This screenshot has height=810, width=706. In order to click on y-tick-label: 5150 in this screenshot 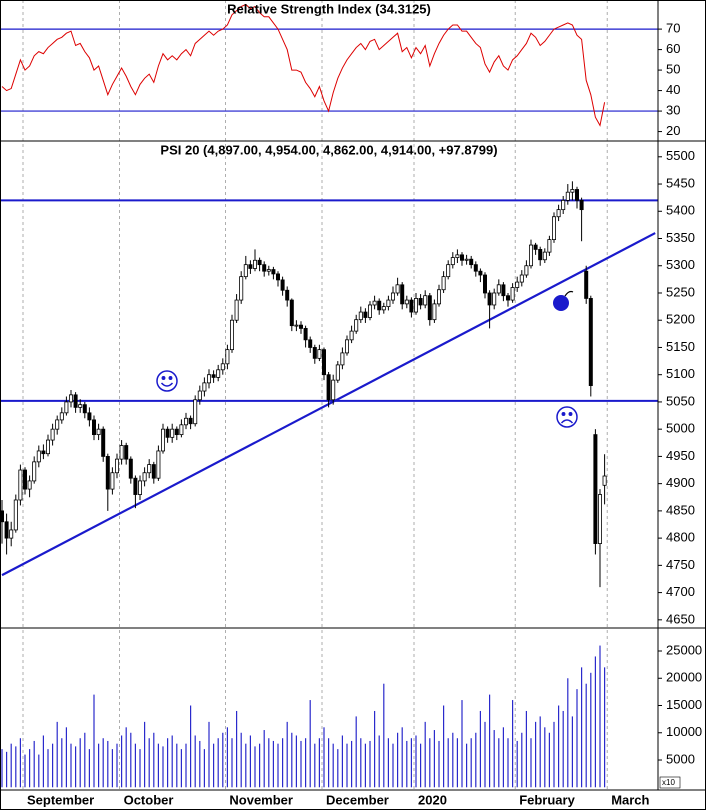, I will do `click(680, 346)`.